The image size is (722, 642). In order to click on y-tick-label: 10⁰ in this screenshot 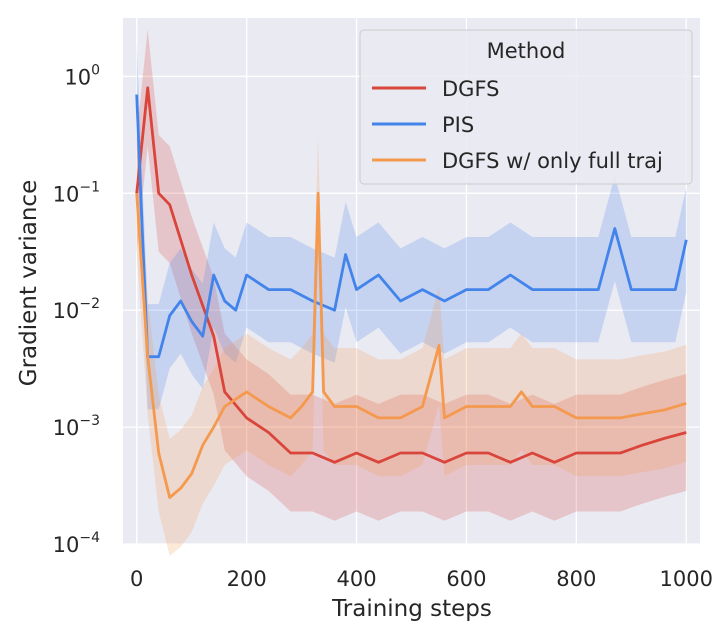, I will do `click(82, 75)`.